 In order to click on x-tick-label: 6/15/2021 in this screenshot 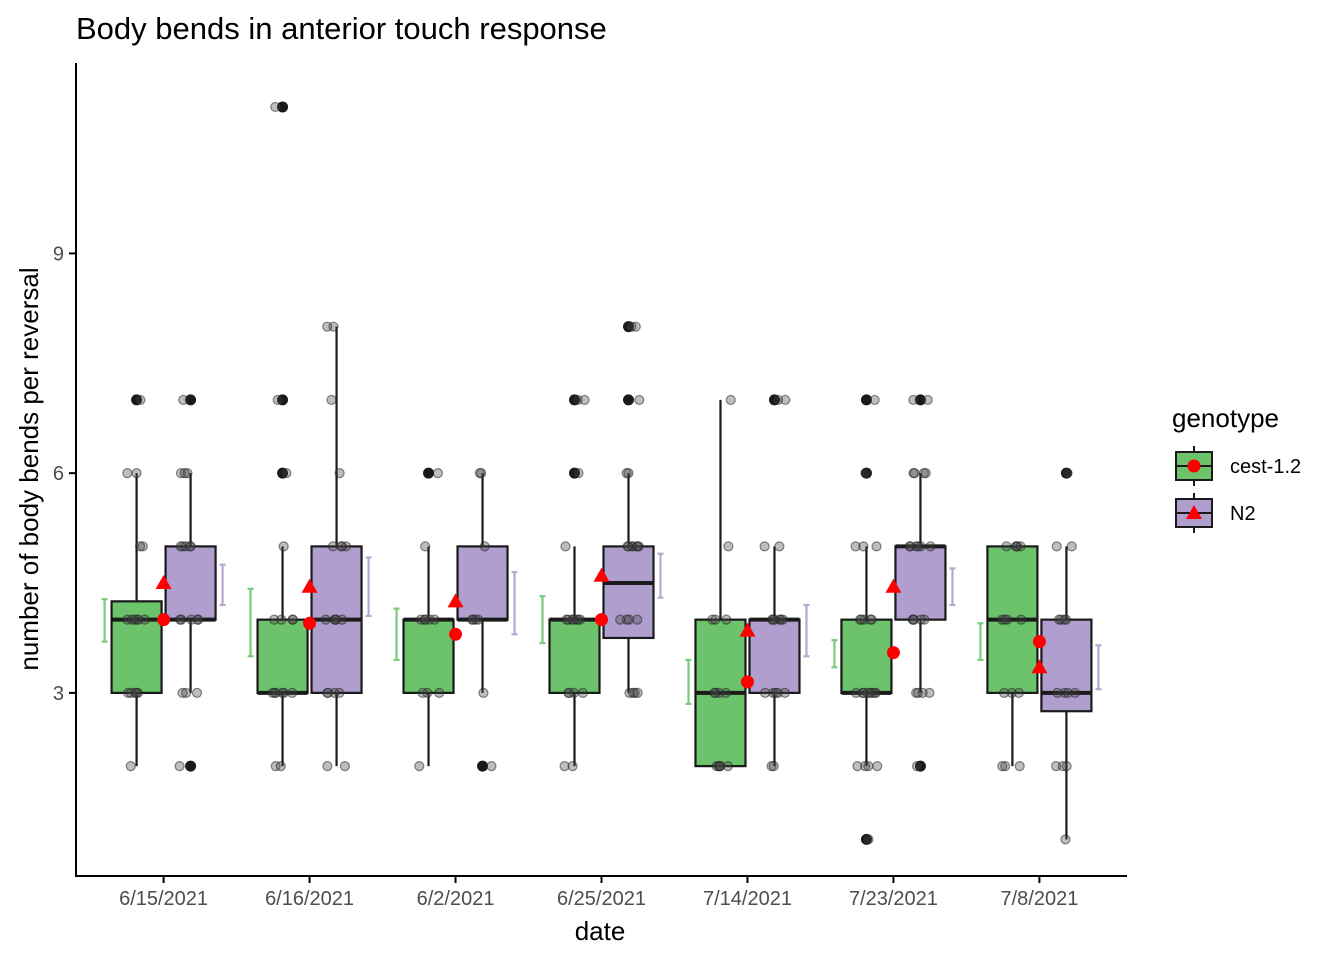, I will do `click(163, 899)`.